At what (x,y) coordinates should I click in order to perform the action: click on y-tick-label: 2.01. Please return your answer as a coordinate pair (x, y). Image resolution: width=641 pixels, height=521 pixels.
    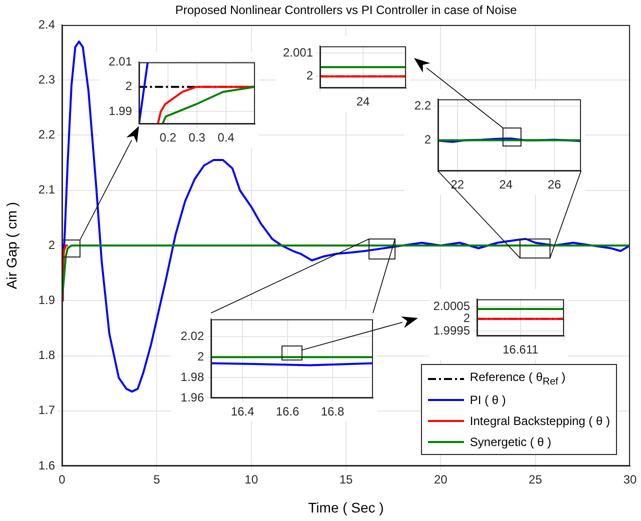
    Looking at the image, I should click on (120, 61).